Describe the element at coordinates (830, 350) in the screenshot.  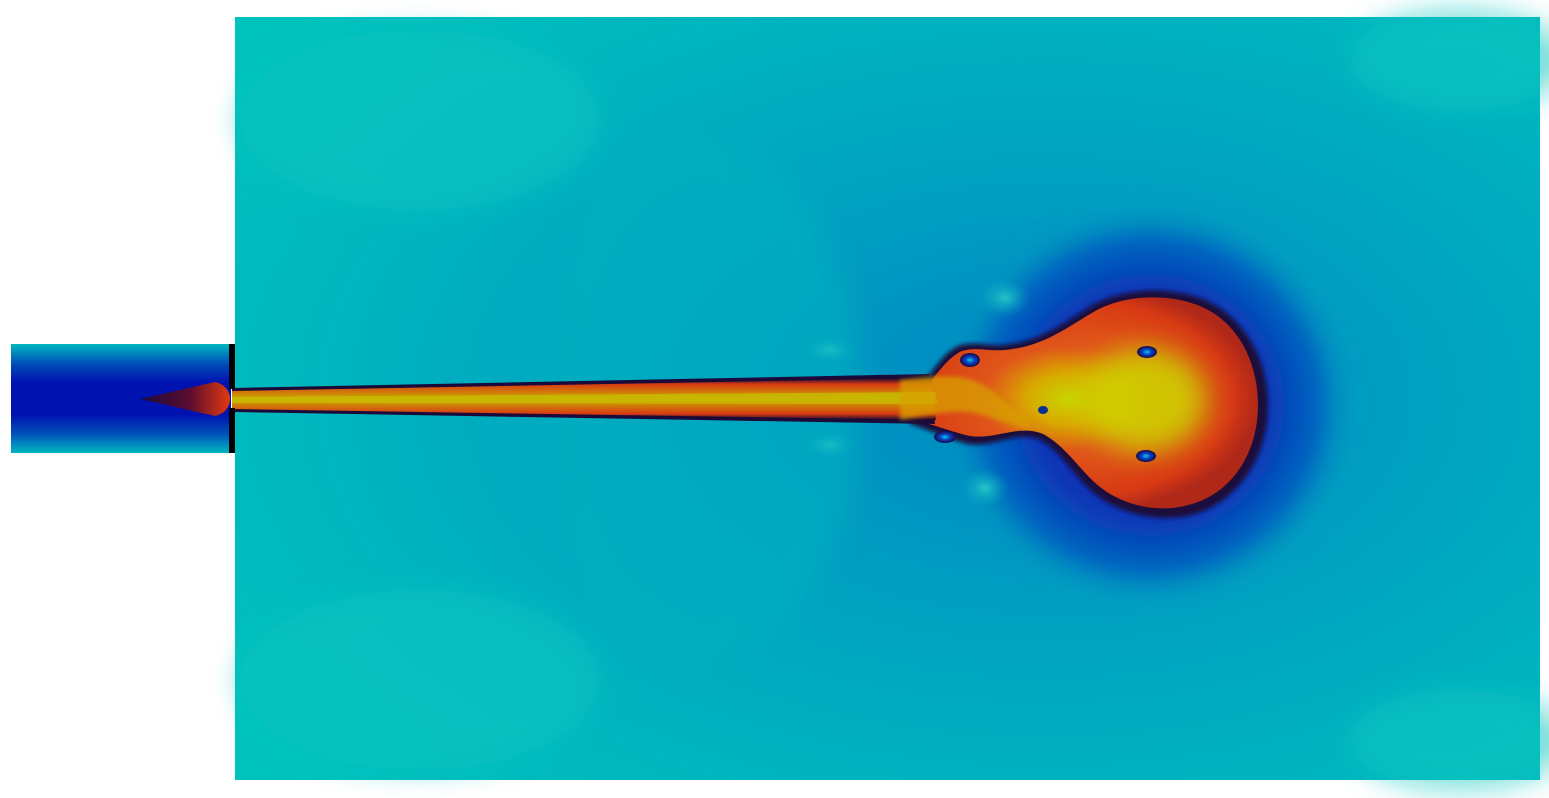
I see `field-spot-mid-upper` at that location.